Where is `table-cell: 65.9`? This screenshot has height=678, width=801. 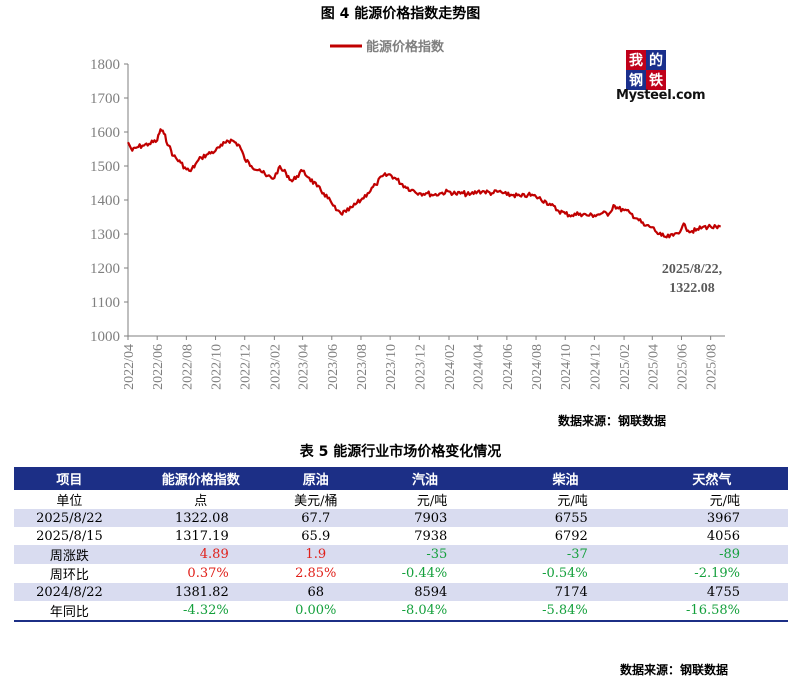
table-cell: 65.9 is located at coordinates (315, 536).